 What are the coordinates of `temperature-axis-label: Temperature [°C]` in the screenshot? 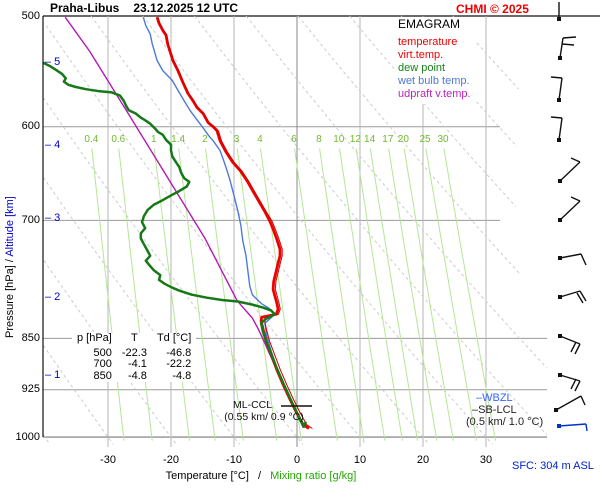 It's located at (207, 476).